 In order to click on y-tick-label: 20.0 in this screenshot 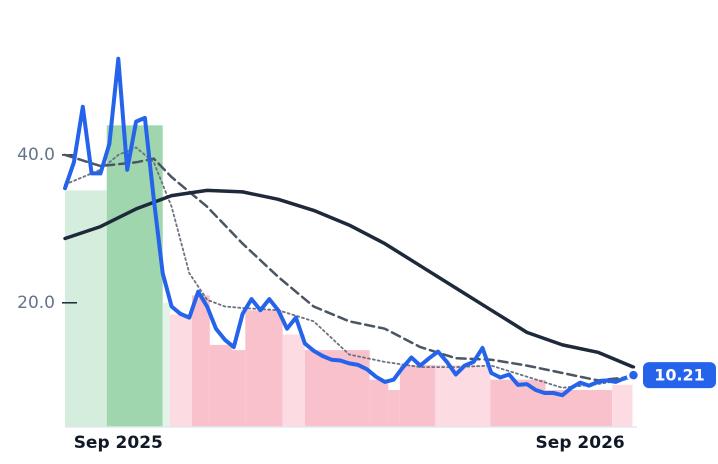, I will do `click(36, 303)`.